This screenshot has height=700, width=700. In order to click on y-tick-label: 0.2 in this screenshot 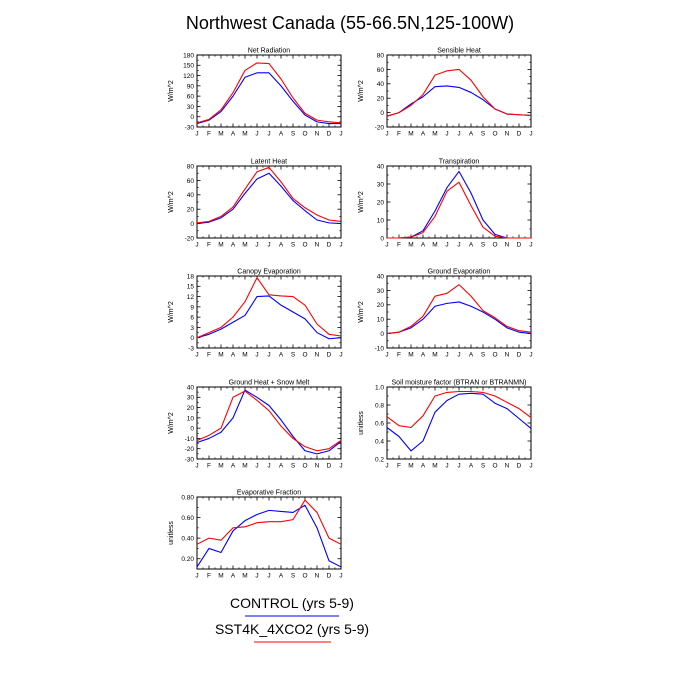, I will do `click(379, 459)`.